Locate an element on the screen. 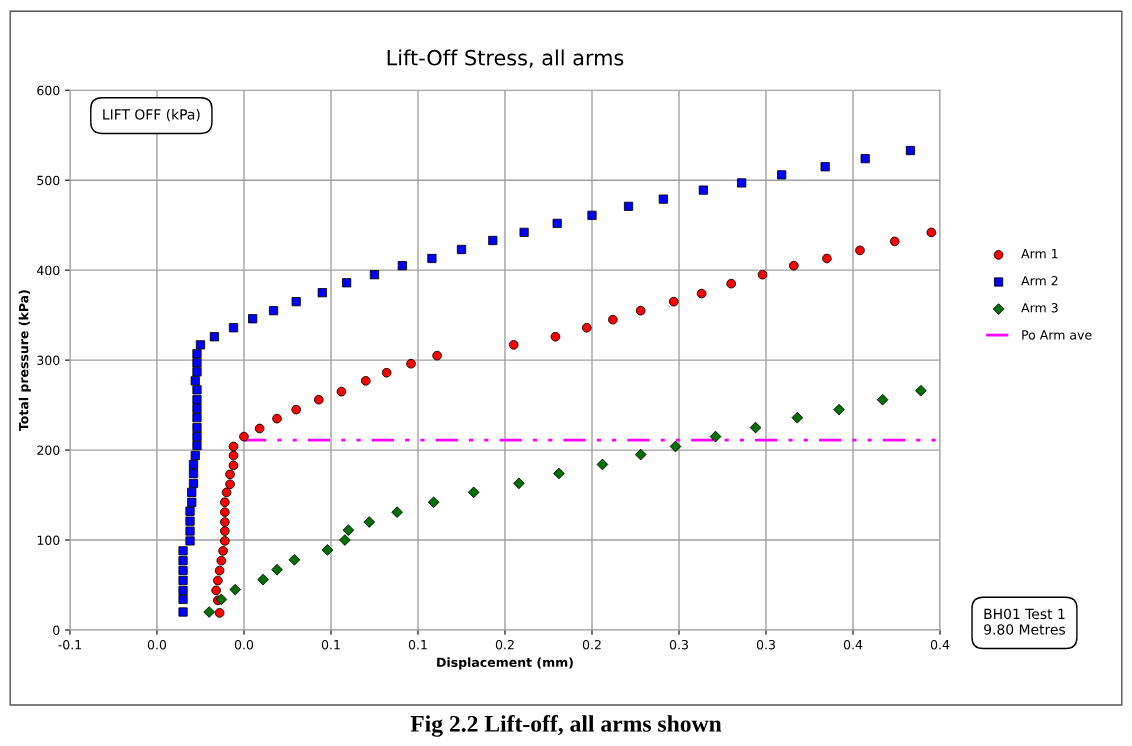 The height and width of the screenshot is (746, 1132). y-tick-label: 500 is located at coordinates (48, 180).